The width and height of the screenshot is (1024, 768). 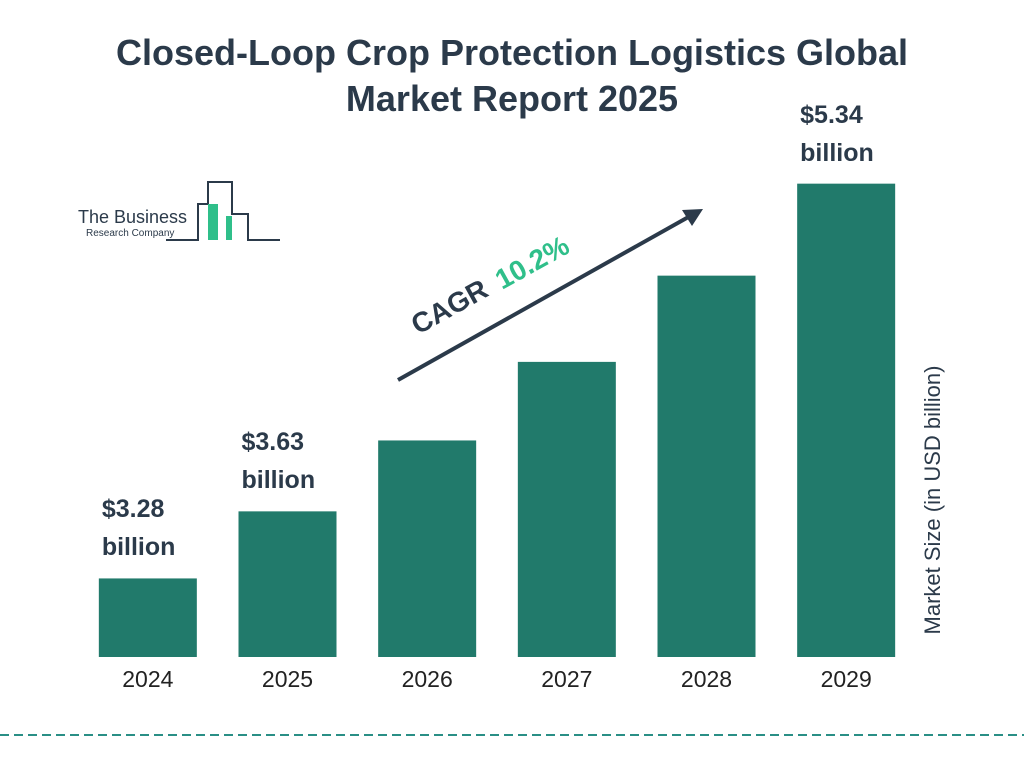 I want to click on x-tick-label: 2027, so click(x=566, y=679).